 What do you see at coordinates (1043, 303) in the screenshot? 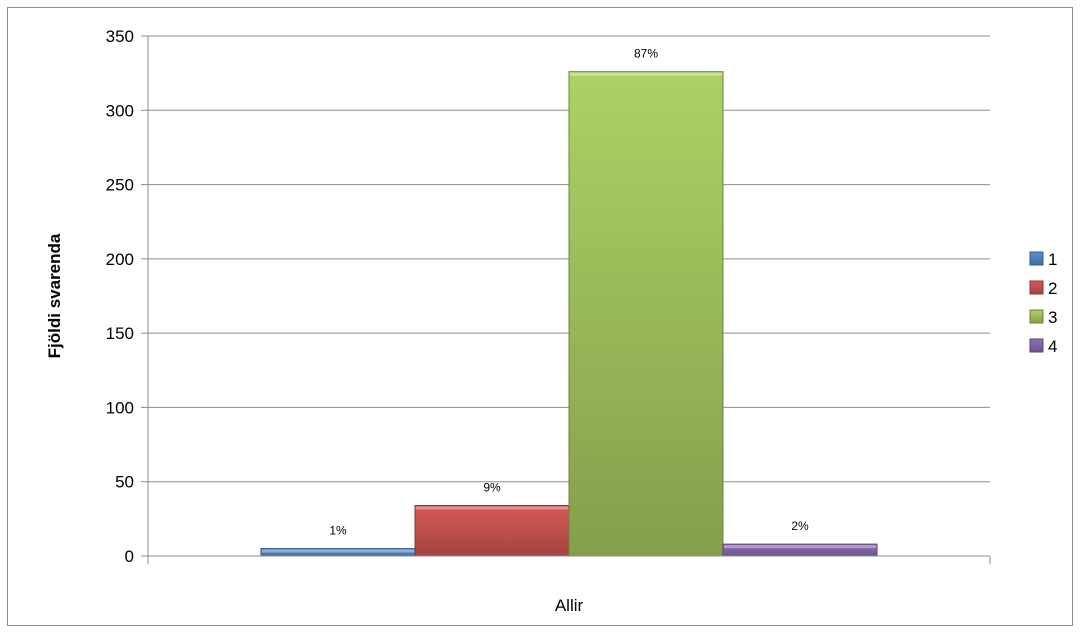
I see `legend: 1 2 3 4` at bounding box center [1043, 303].